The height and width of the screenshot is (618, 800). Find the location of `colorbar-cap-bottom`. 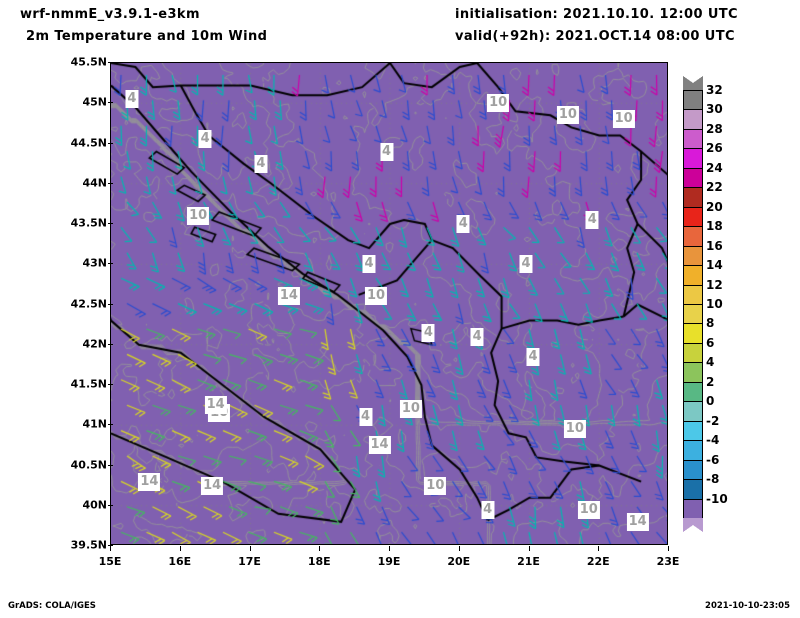

colorbar-cap-bottom is located at coordinates (693, 525).